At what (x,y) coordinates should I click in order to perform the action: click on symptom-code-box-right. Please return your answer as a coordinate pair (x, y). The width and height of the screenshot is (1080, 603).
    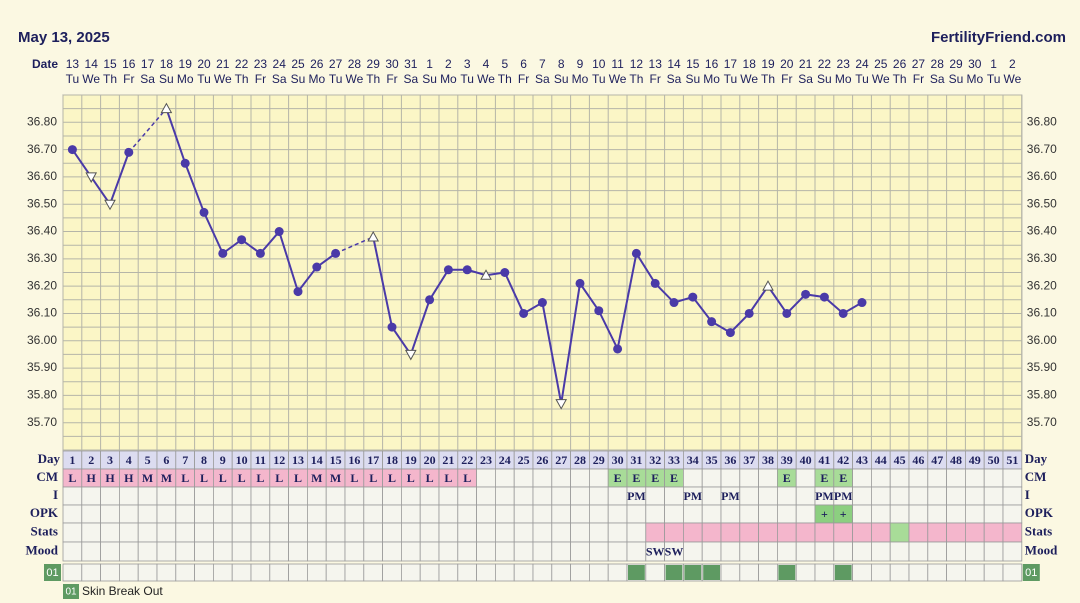
    Looking at the image, I should click on (1031, 572).